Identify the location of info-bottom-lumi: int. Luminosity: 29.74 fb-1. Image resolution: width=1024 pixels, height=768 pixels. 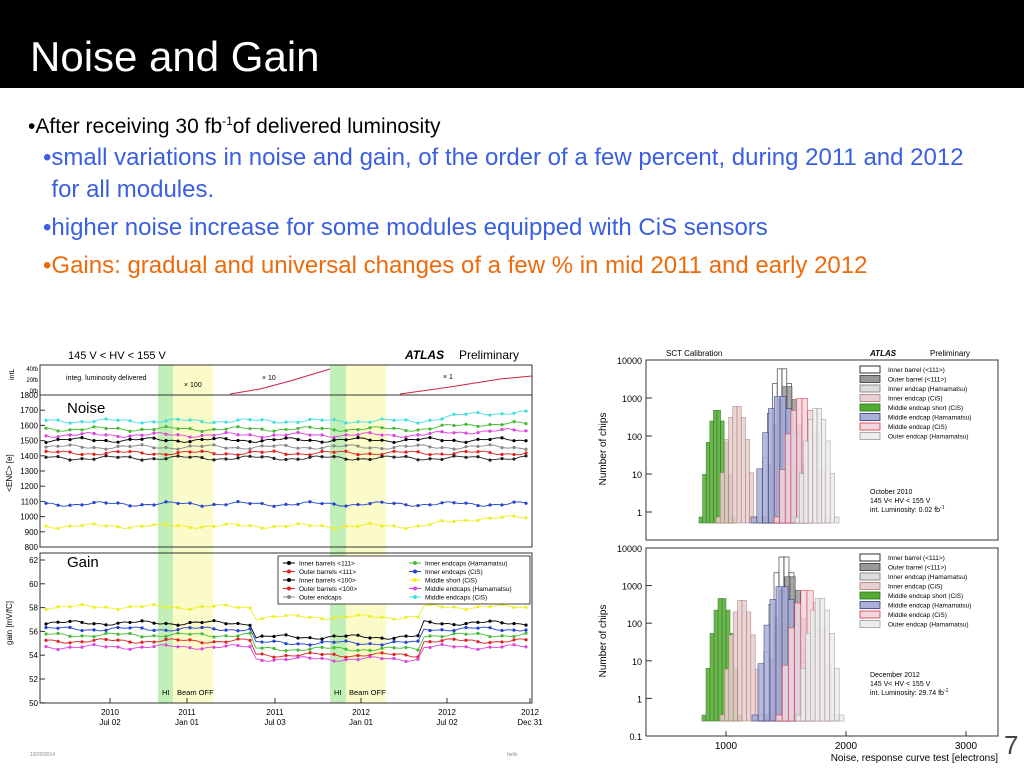
(909, 692).